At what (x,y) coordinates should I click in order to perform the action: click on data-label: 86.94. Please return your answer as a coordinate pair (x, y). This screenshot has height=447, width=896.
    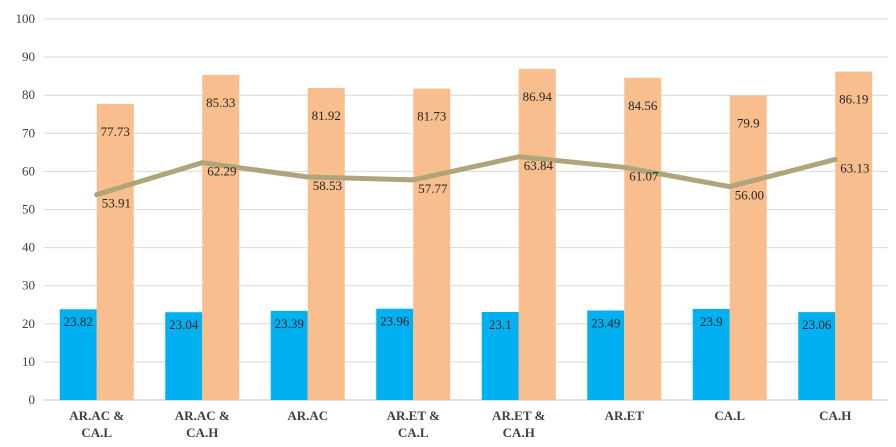
    Looking at the image, I should click on (538, 96).